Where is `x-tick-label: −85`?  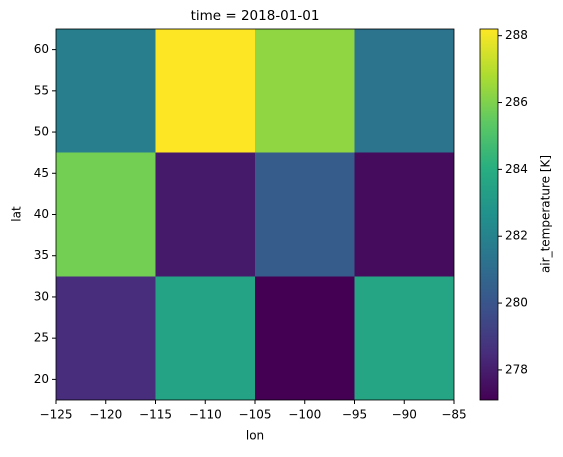 x-tick-label: −85 is located at coordinates (453, 415).